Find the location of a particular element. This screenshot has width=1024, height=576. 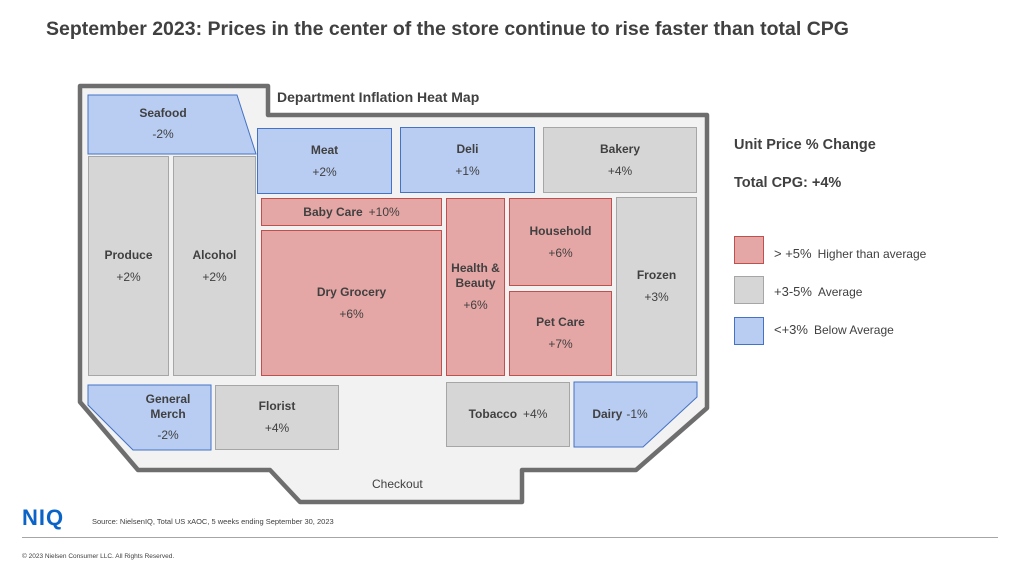

dept-name: Dry Grocery is located at coordinates (351, 291).